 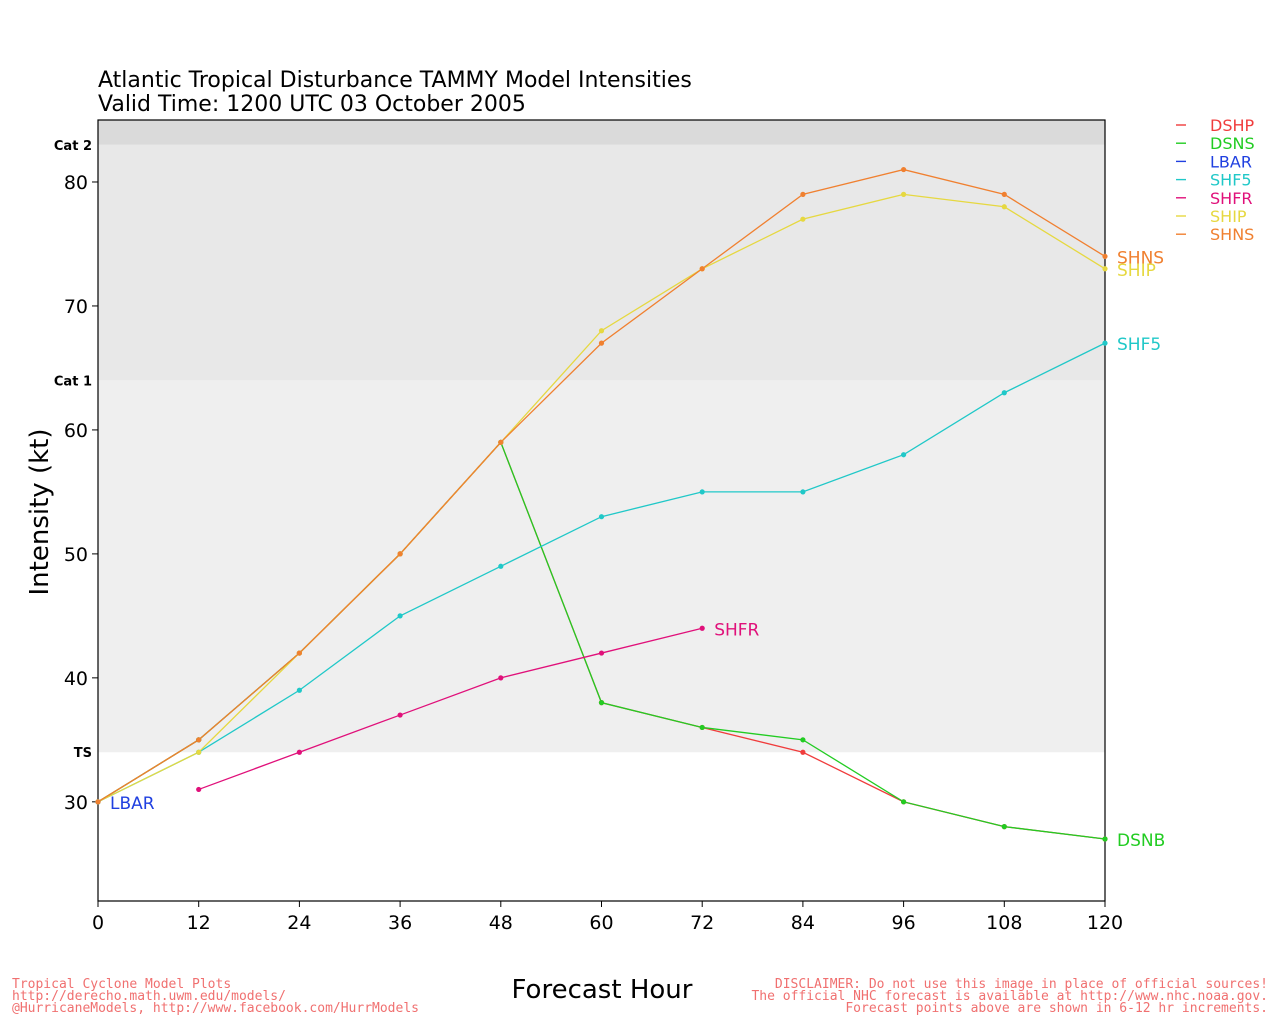 What do you see at coordinates (73, 381) in the screenshot?
I see `band-label: Cat 1` at bounding box center [73, 381].